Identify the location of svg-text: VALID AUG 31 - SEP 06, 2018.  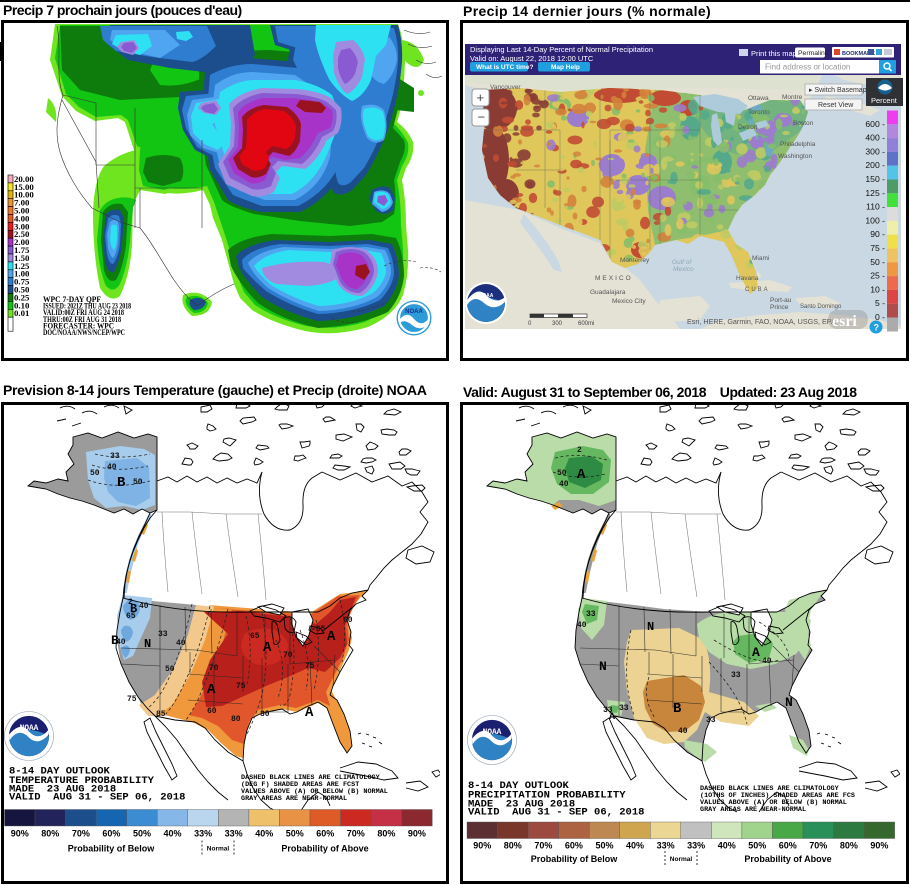
(97, 798).